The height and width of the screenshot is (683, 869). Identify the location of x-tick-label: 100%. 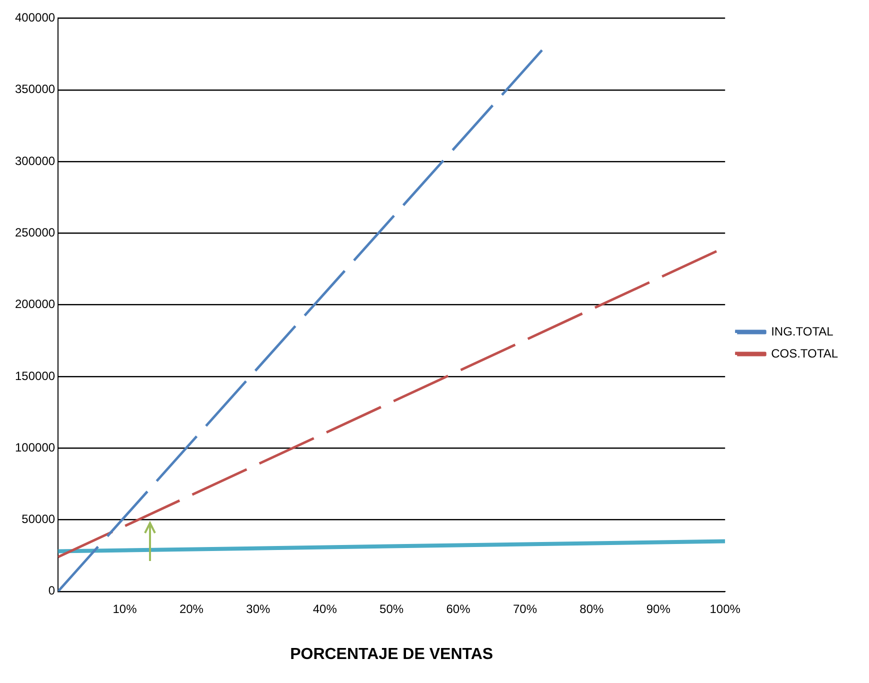
(725, 609).